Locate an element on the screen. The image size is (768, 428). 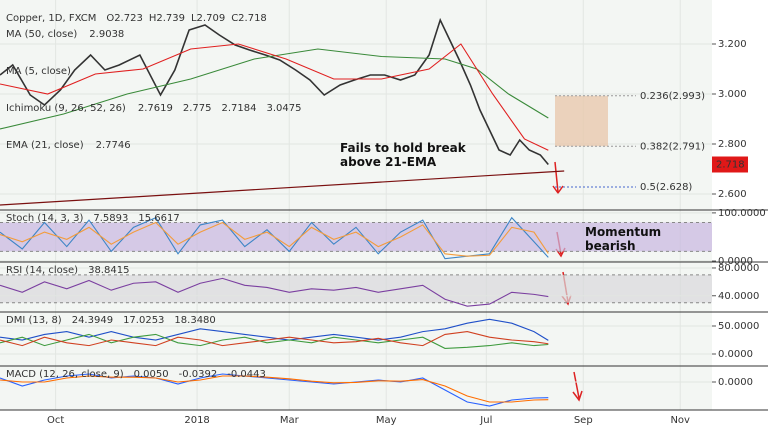
legend-value: 7.5893 is located at coordinates (110, 218).